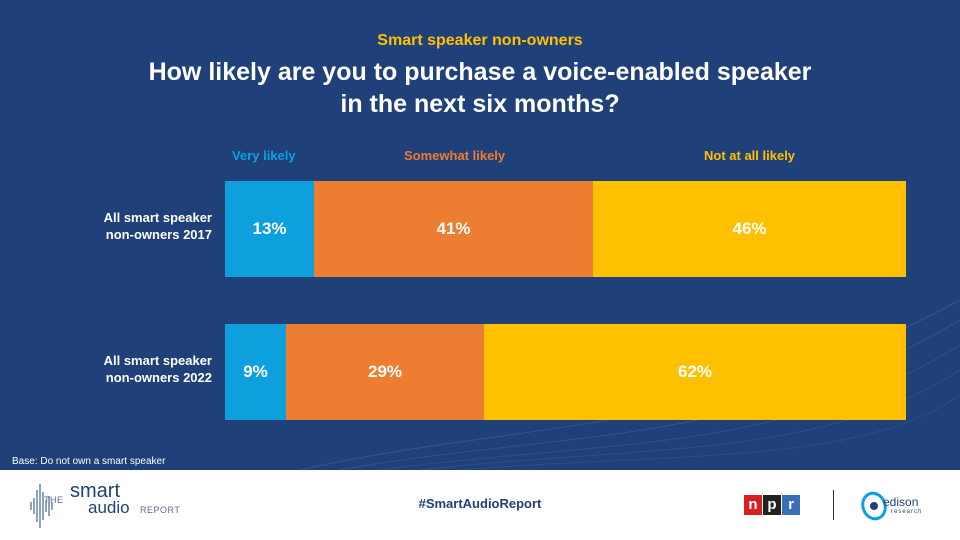 The image size is (960, 540). I want to click on npr-logo: n p r, so click(772, 505).